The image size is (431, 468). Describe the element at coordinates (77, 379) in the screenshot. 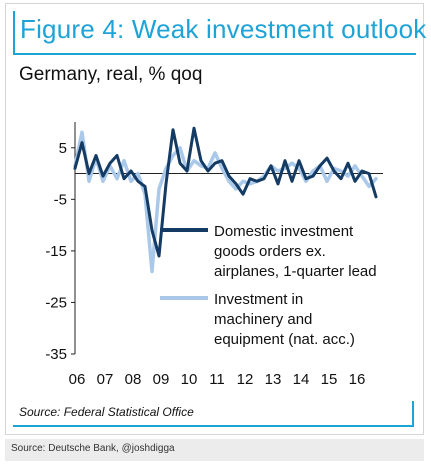

I see `x-tick-label: 06` at that location.